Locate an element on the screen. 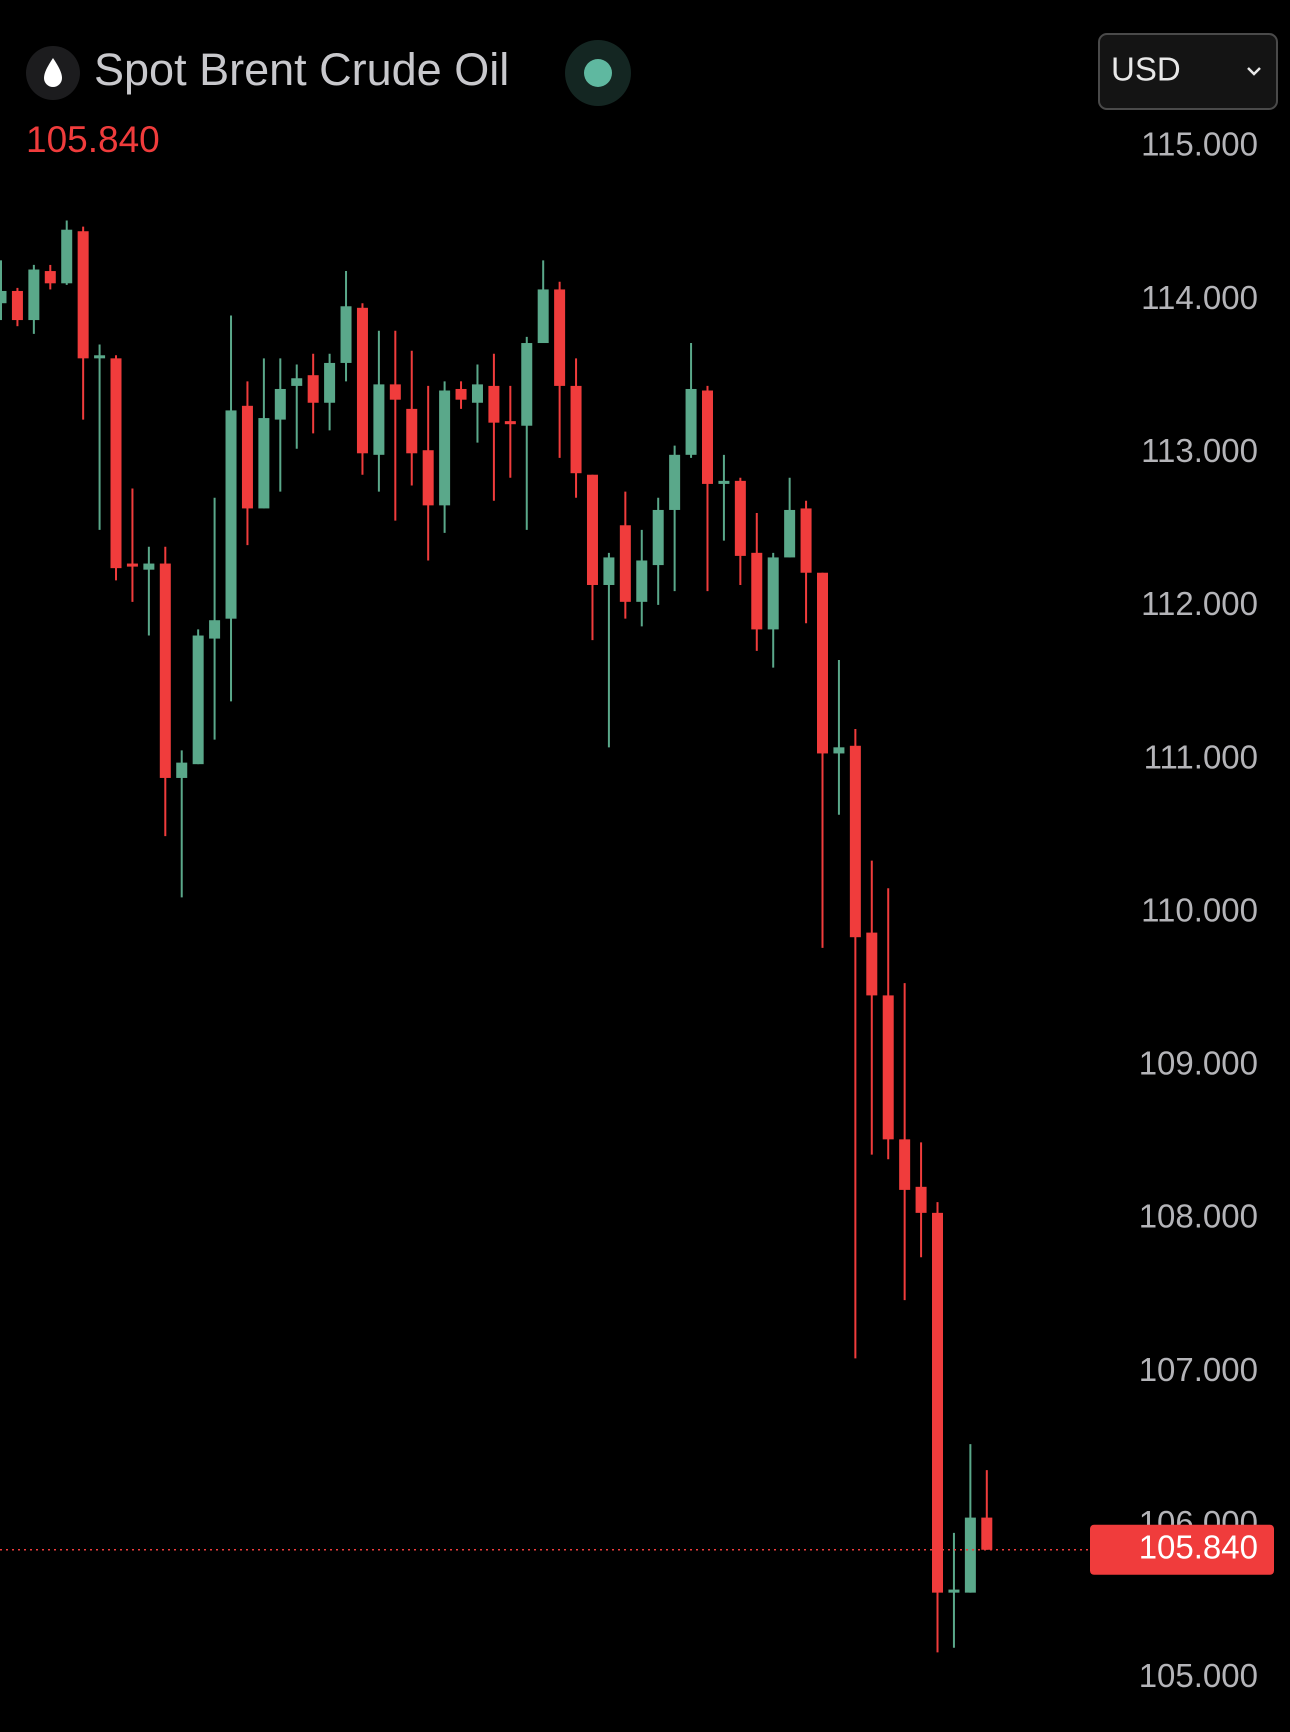  currency-select: USD is located at coordinates (1188, 71).